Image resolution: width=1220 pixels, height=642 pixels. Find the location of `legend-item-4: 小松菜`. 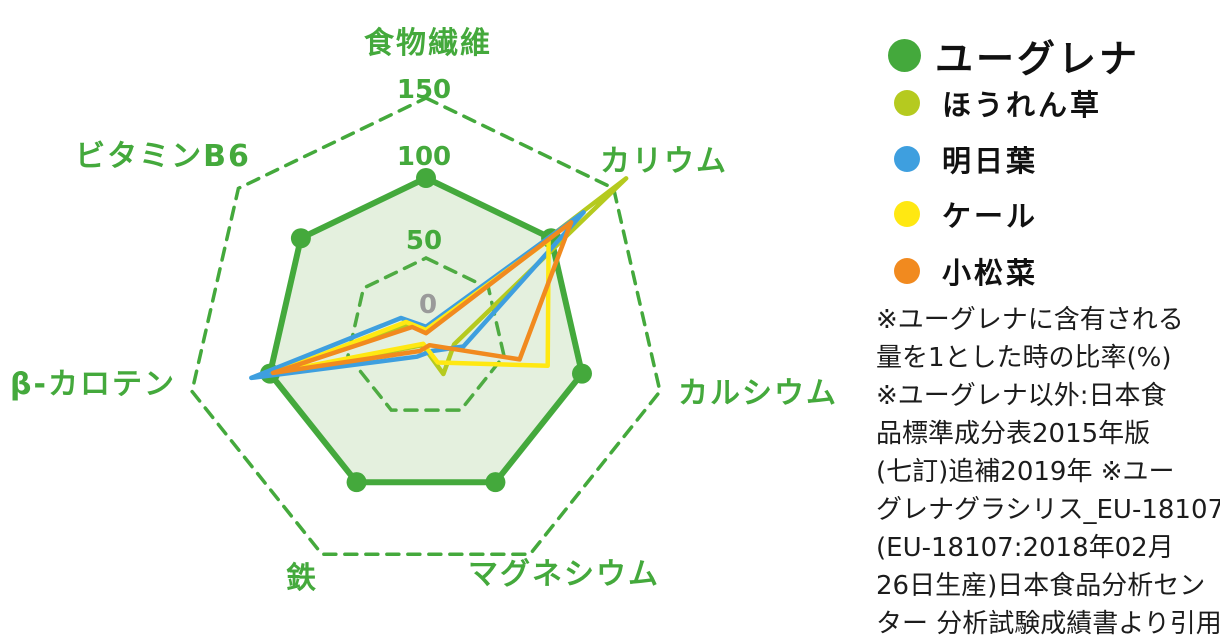

legend-item-4: 小松菜 is located at coordinates (966, 271).